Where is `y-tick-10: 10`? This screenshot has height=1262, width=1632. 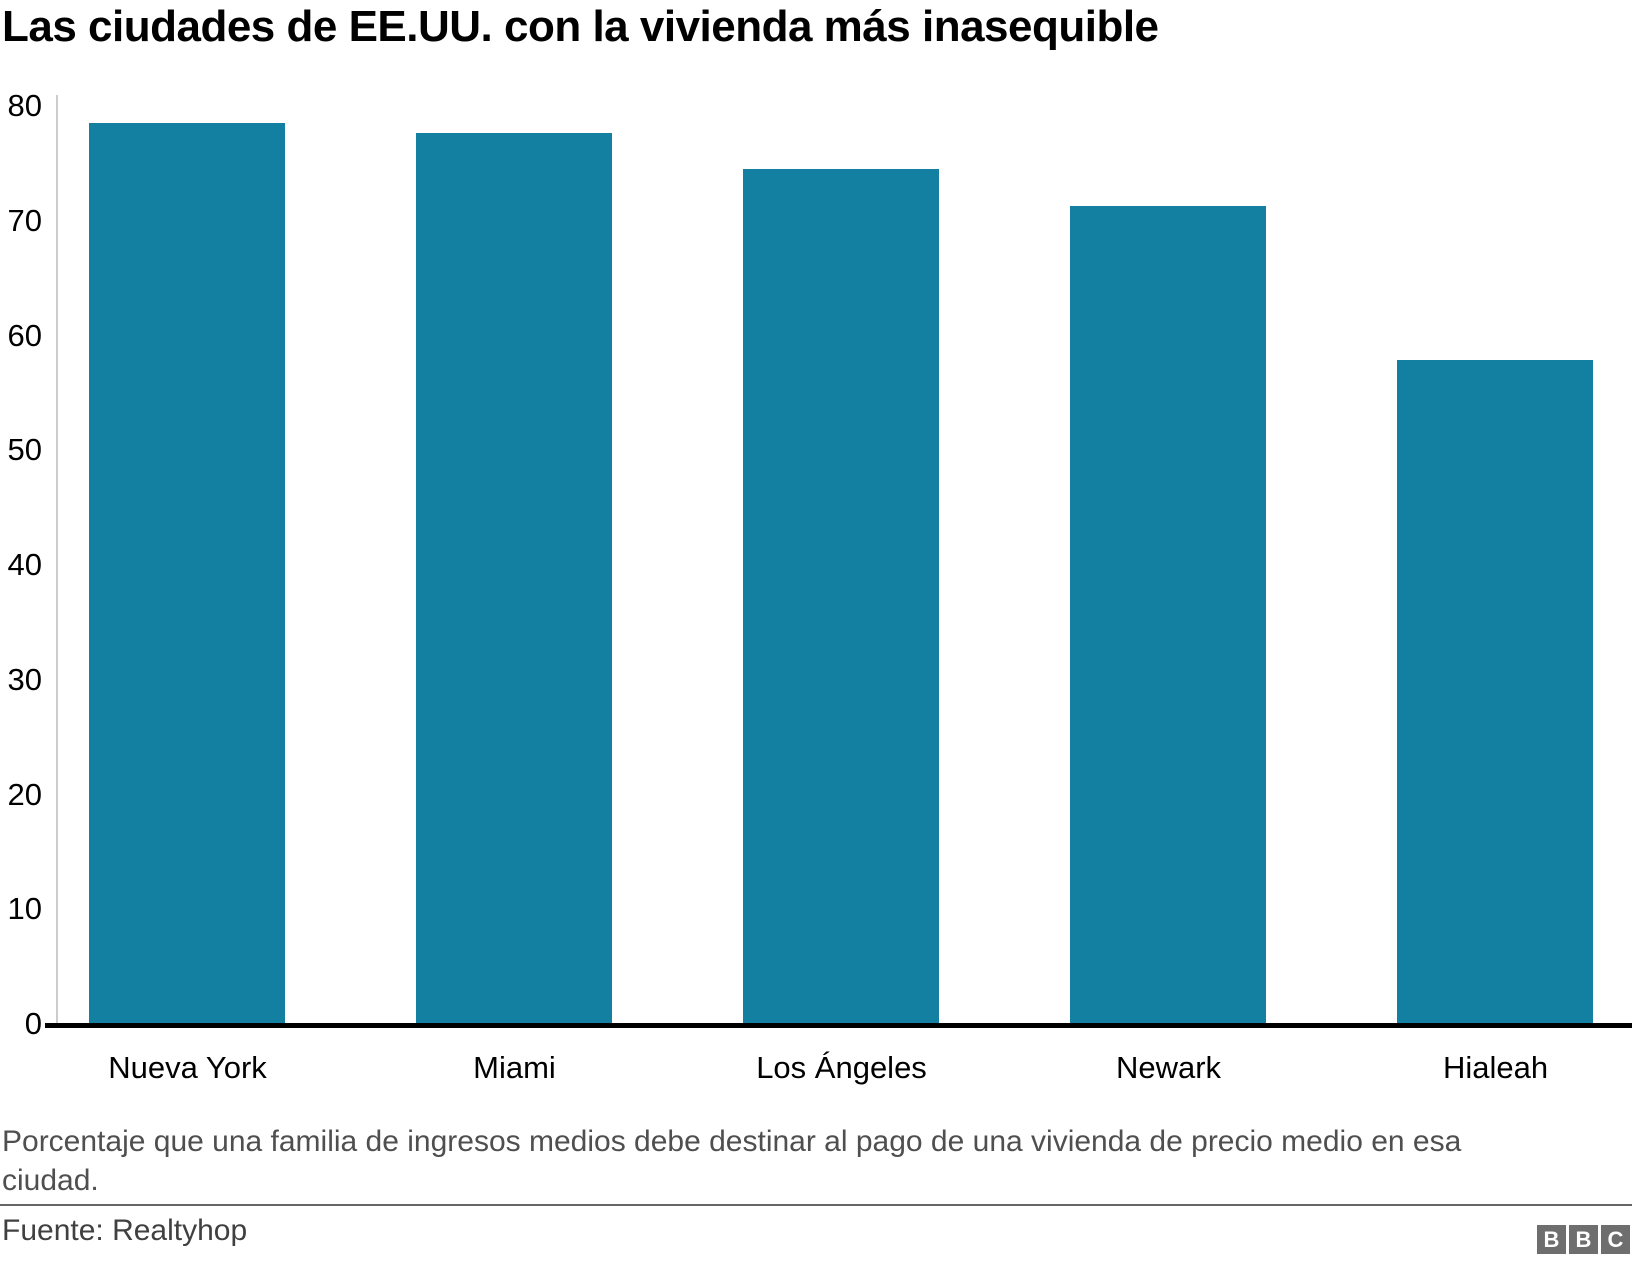 y-tick-10: 10 is located at coordinates (24, 909).